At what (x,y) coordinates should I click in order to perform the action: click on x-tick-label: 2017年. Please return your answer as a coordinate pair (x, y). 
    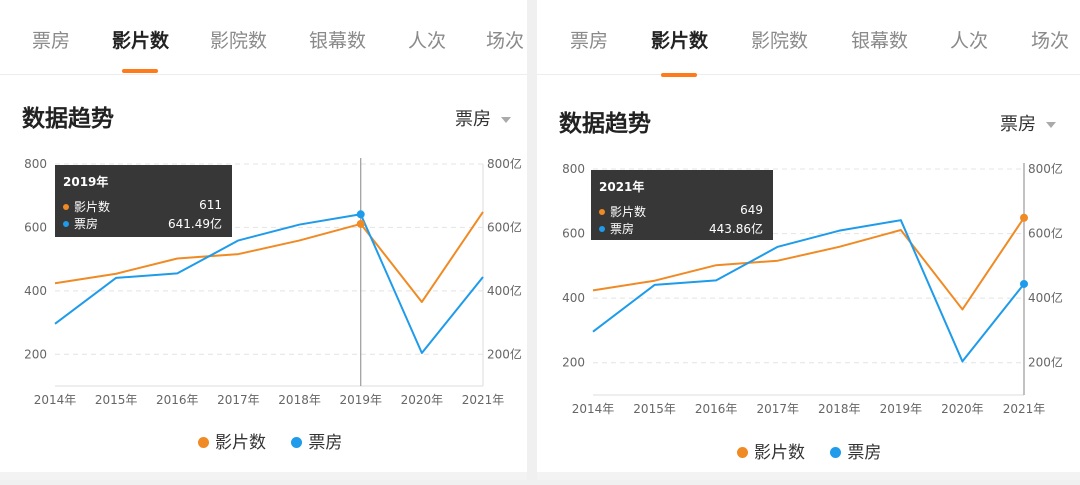
    Looking at the image, I should click on (777, 409).